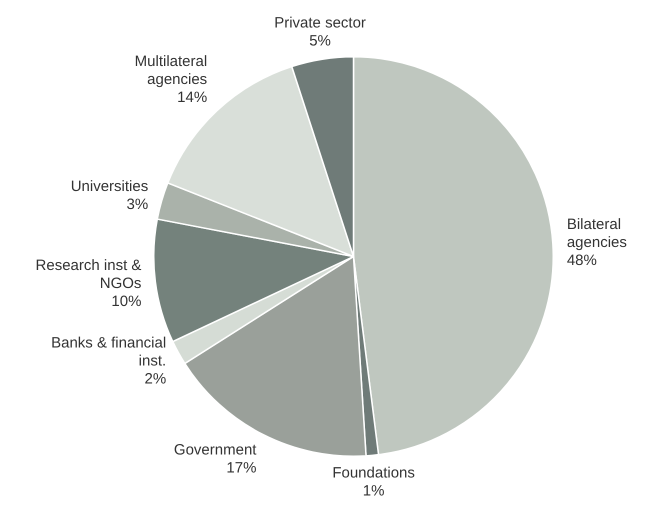 Image resolution: width=657 pixels, height=517 pixels. I want to click on data-label: 1%, so click(373, 491).